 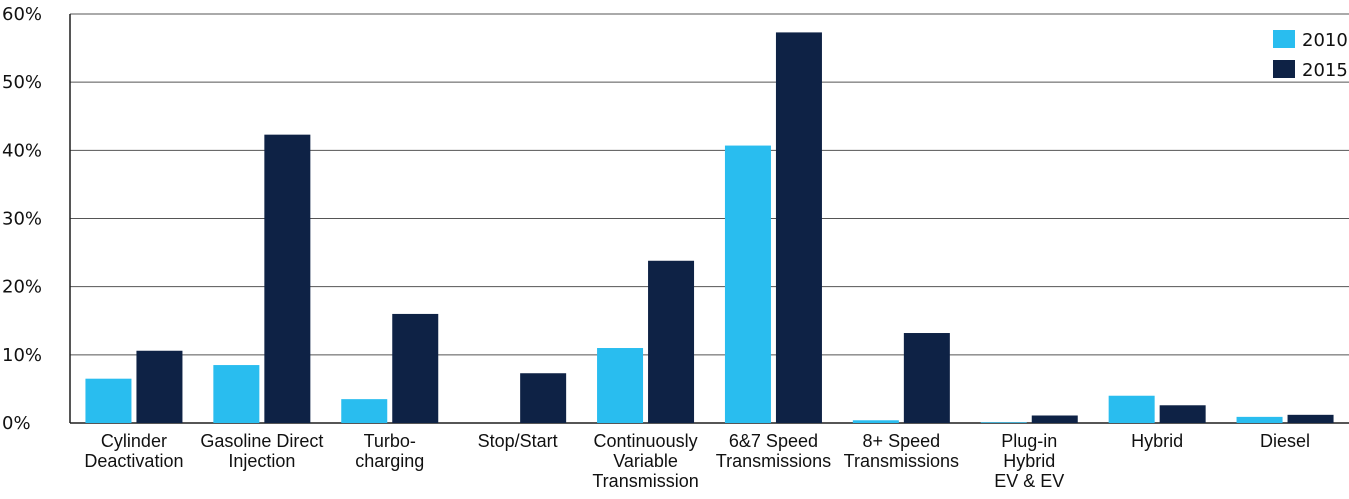 I want to click on y-tick-label: 50%, so click(x=22, y=82).